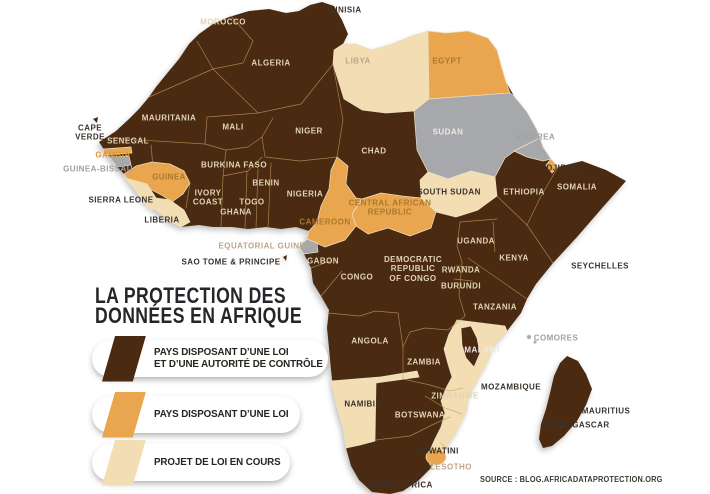 The height and width of the screenshot is (494, 710). I want to click on country-djibouti, so click(552, 166).